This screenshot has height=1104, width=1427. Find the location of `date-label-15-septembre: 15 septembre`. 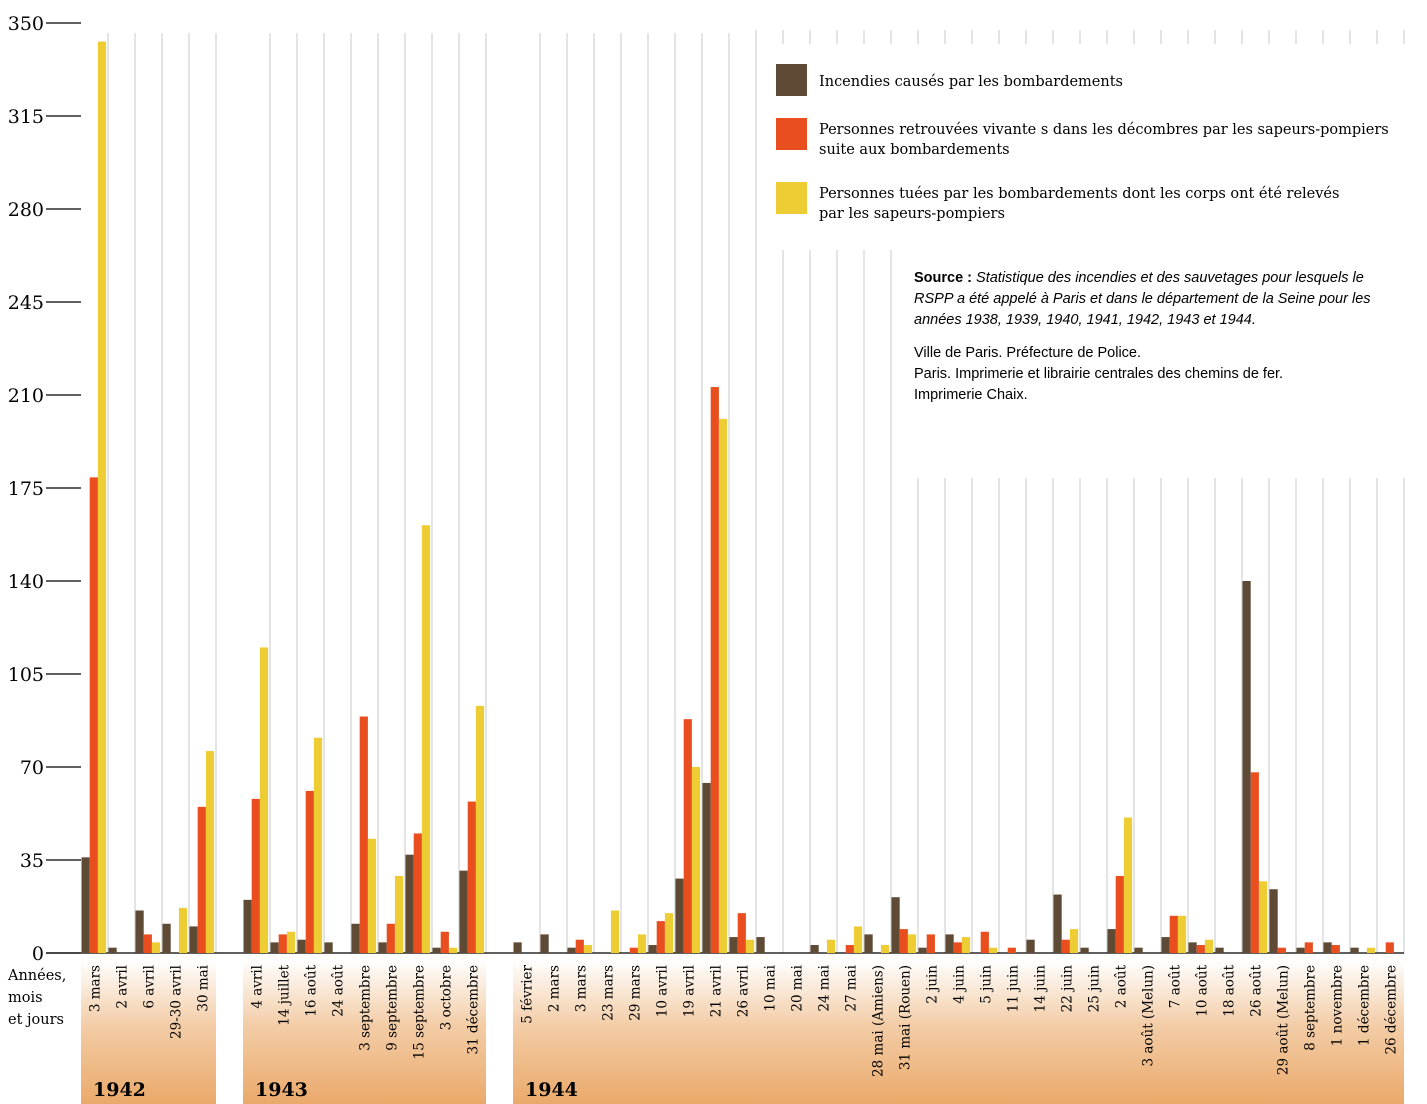

date-label-15-septembre: 15 septembre is located at coordinates (420, 1012).